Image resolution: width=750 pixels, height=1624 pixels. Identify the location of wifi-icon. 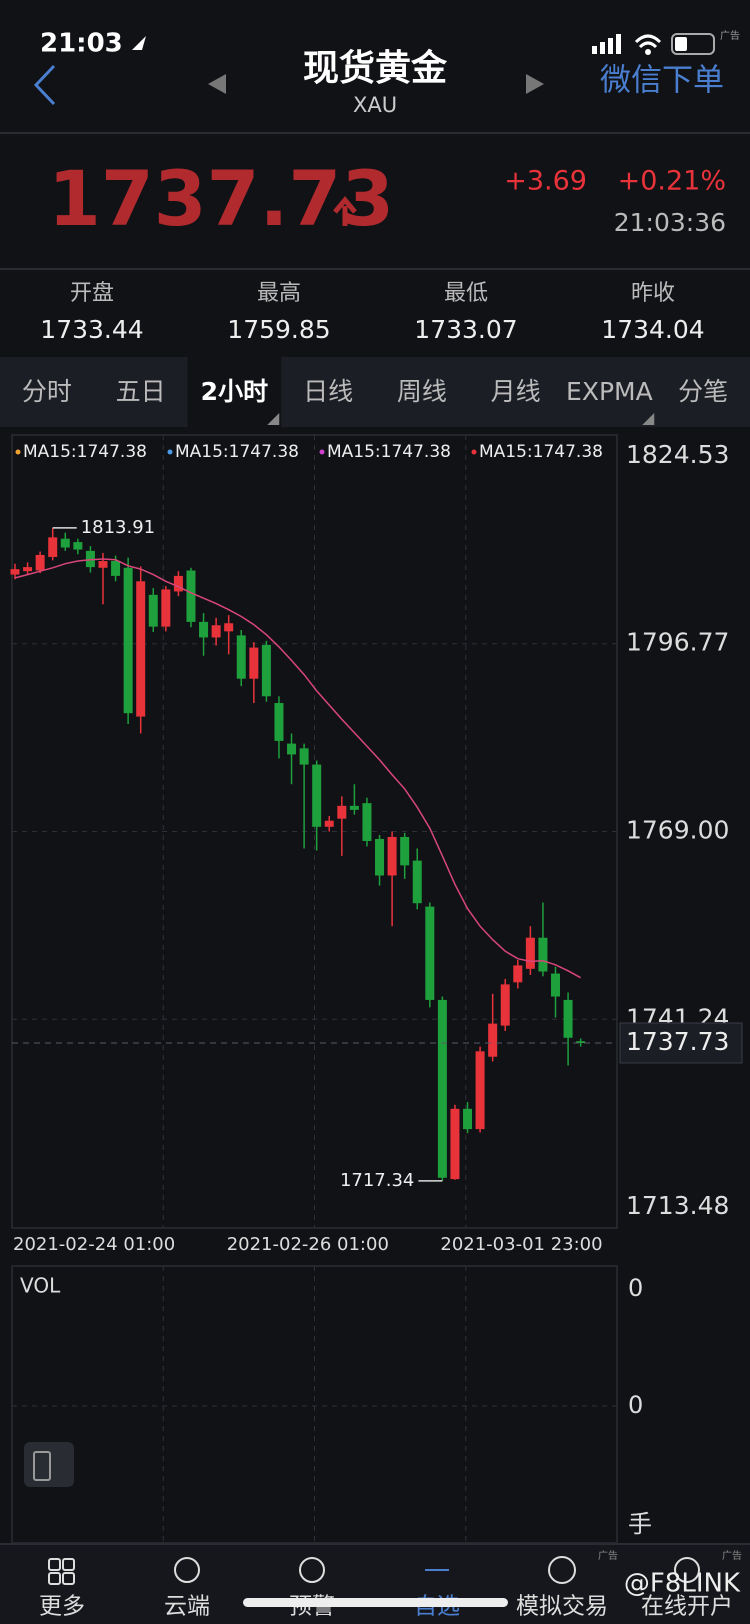
(648, 41).